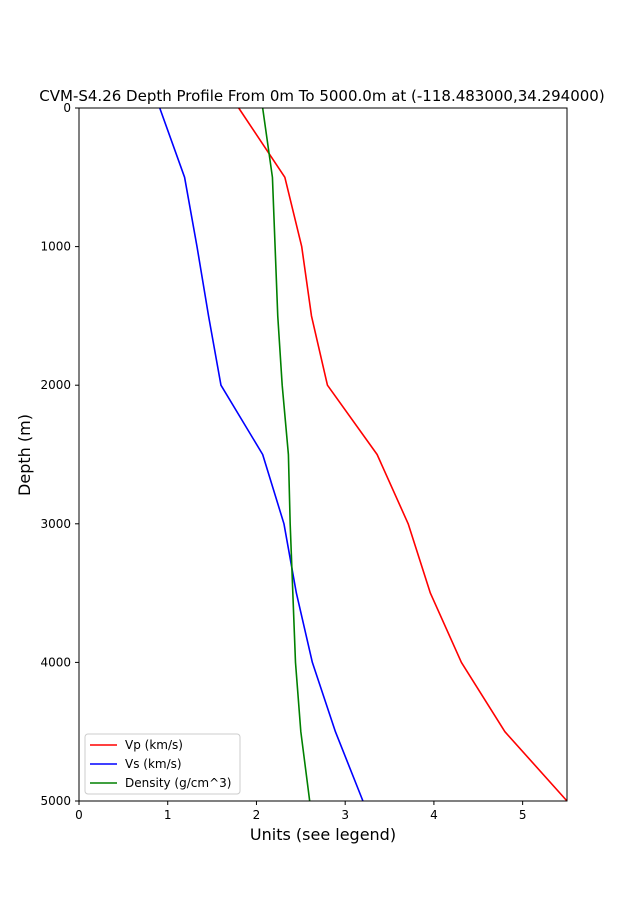  What do you see at coordinates (79, 815) in the screenshot?
I see `x-tick-label: 0` at bounding box center [79, 815].